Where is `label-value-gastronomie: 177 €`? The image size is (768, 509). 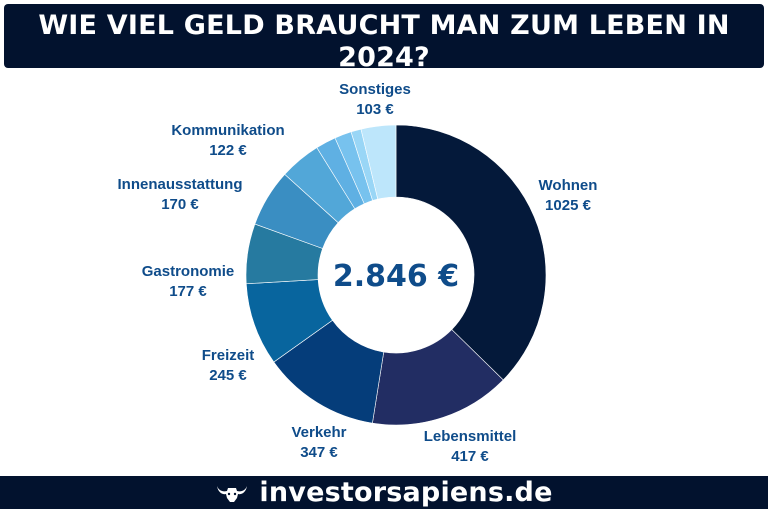
label-value-gastronomie: 177 € is located at coordinates (188, 291).